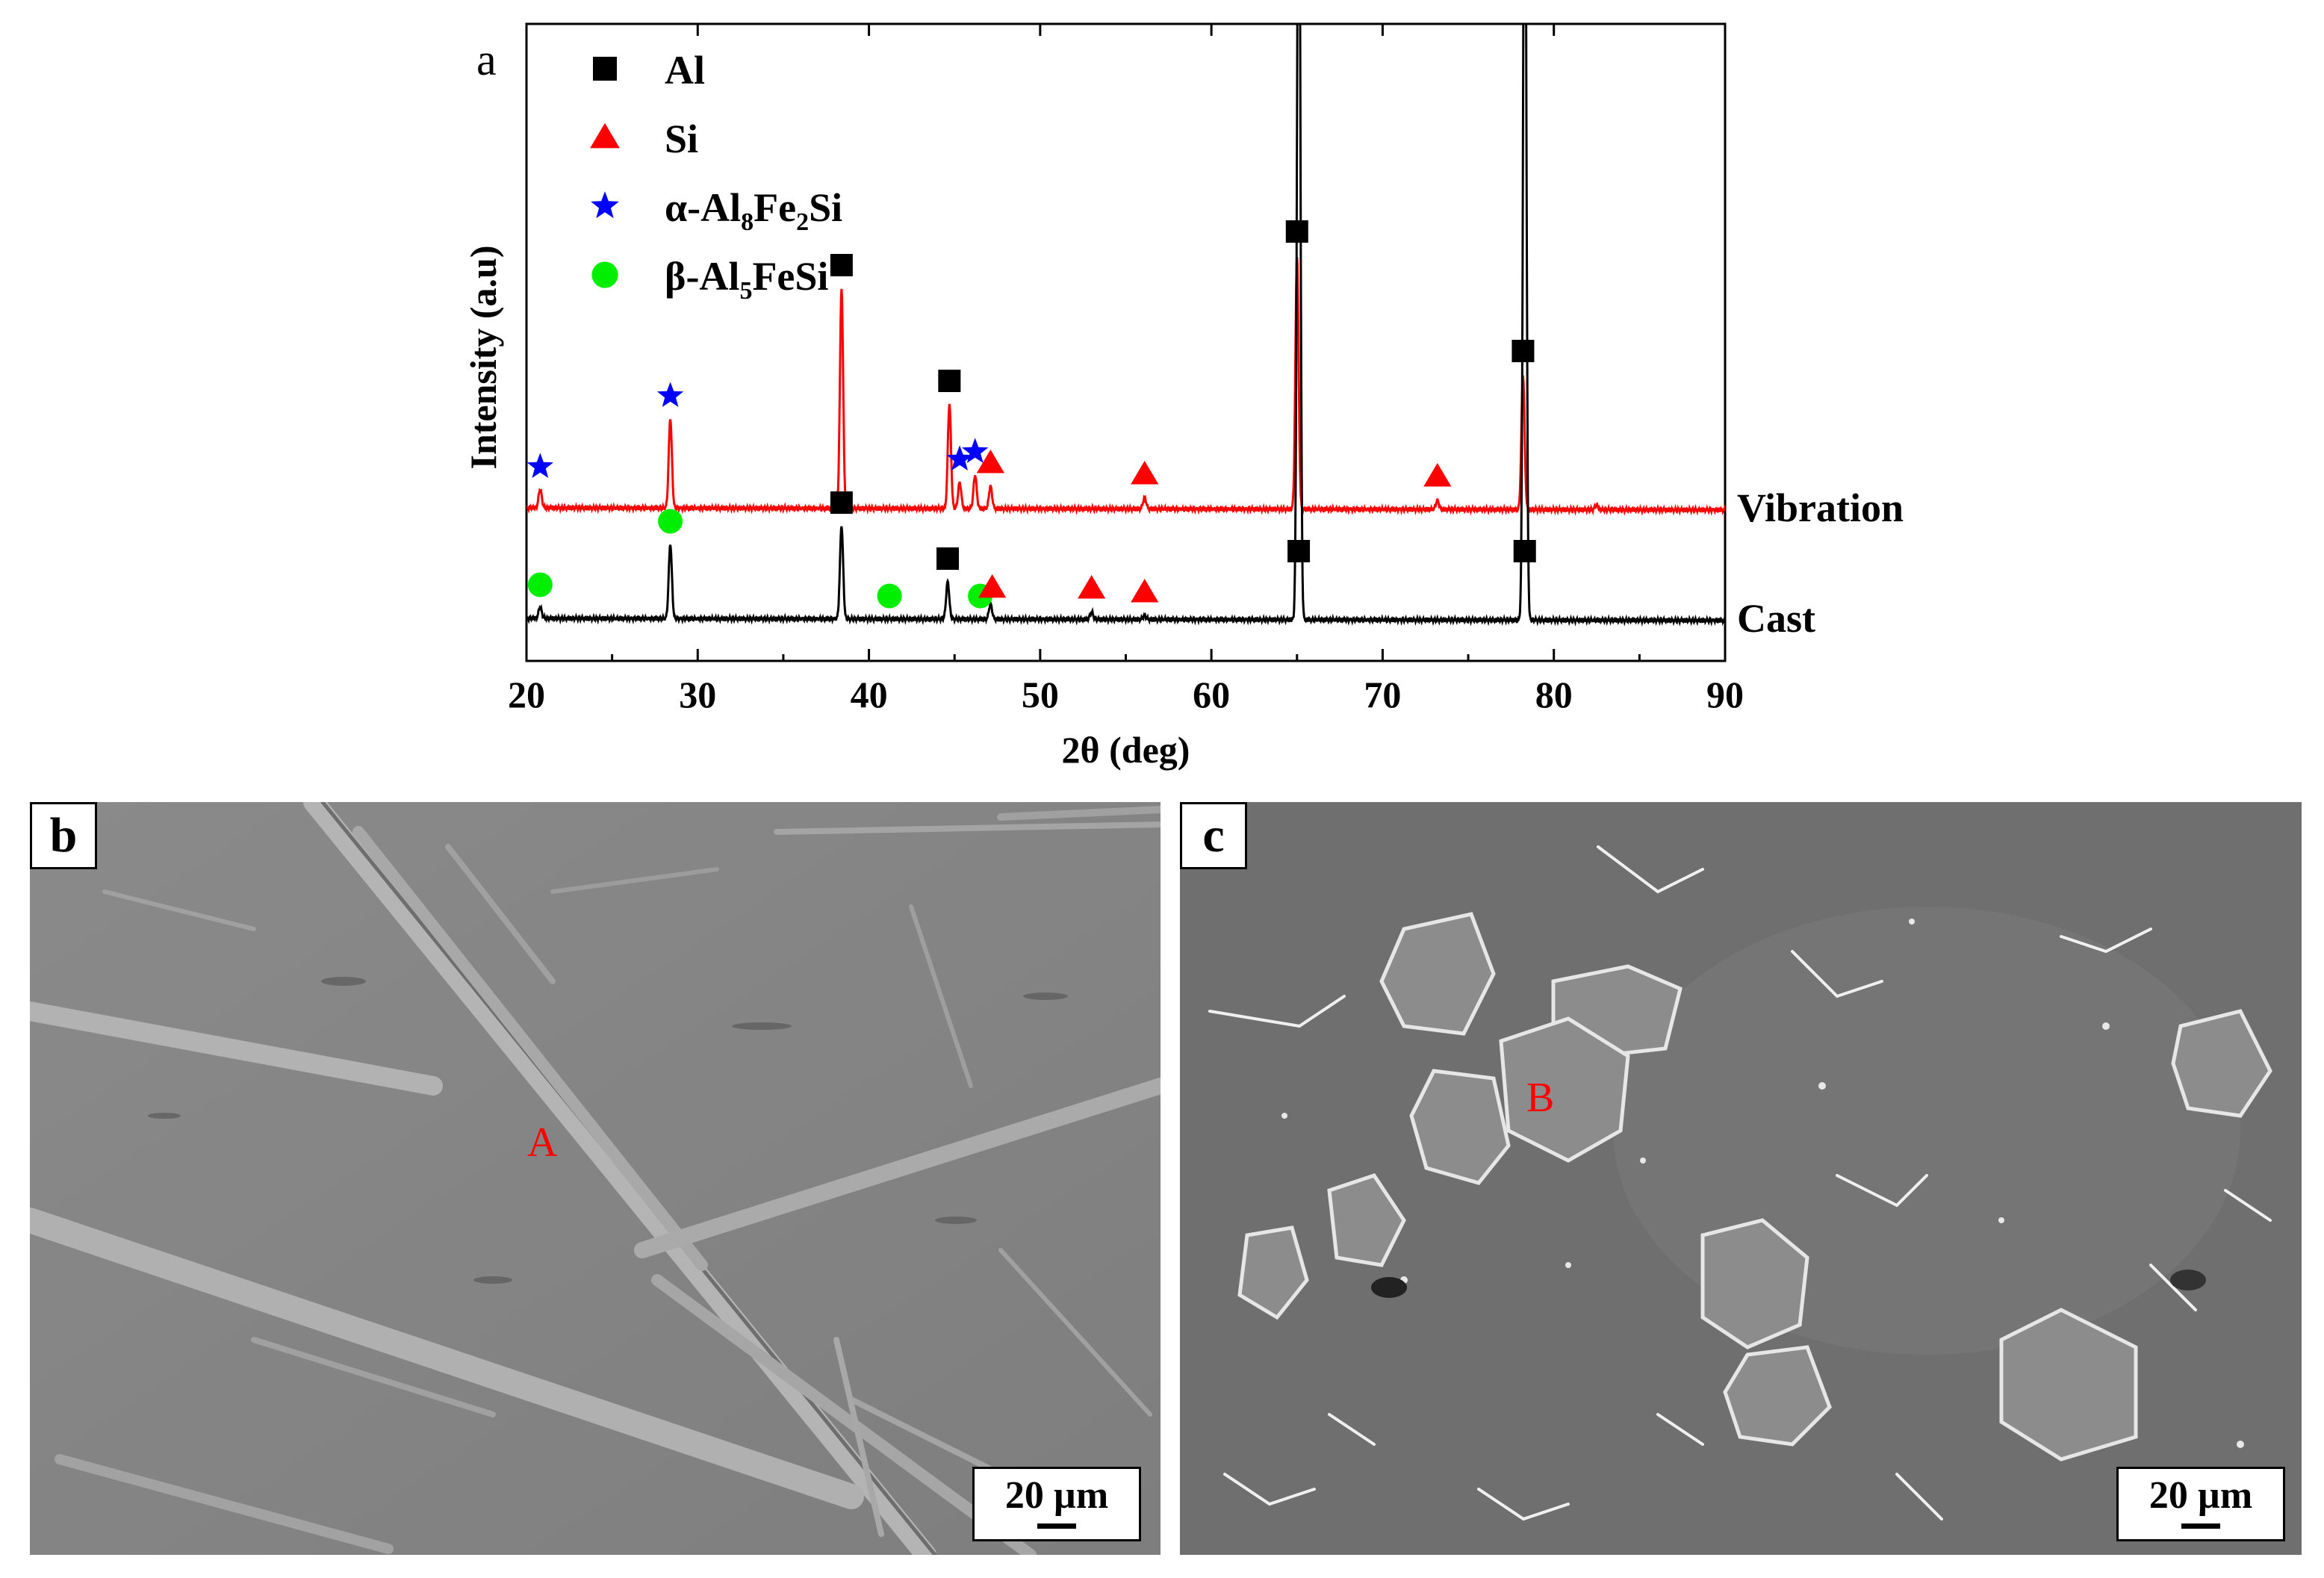 The height and width of the screenshot is (1578, 2324). I want to click on point-label-a: A, so click(543, 1142).